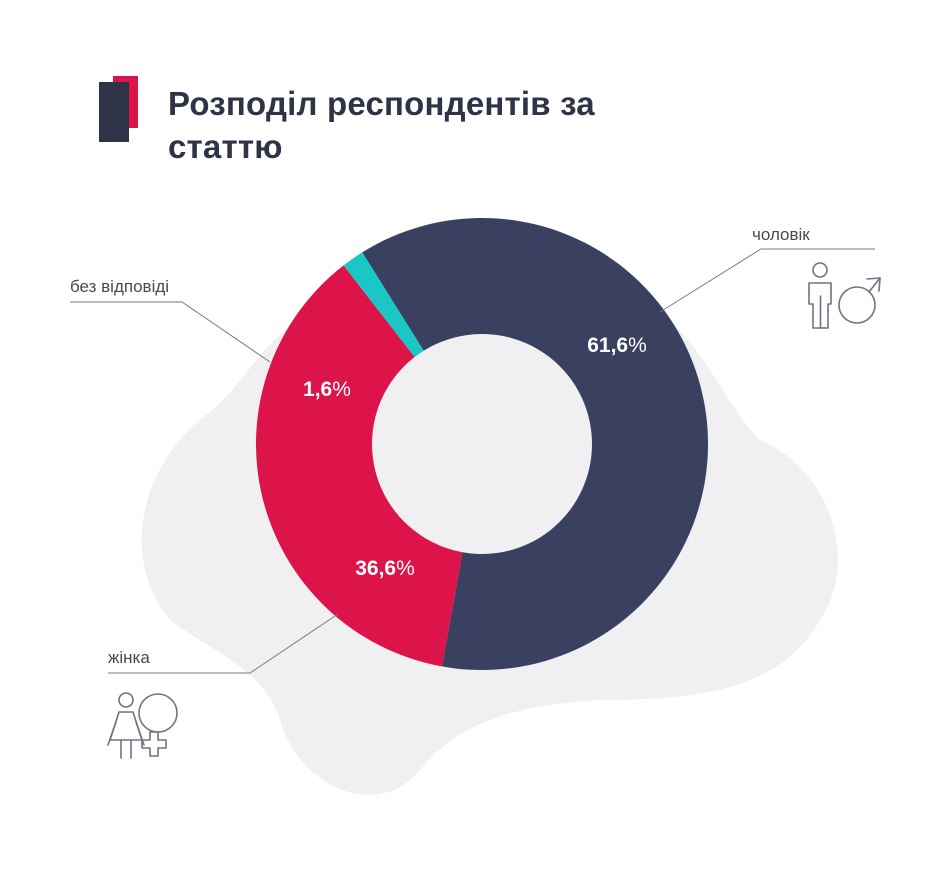 This screenshot has width=945, height=888. I want to click on data-label-none: 1,6%, so click(327, 389).